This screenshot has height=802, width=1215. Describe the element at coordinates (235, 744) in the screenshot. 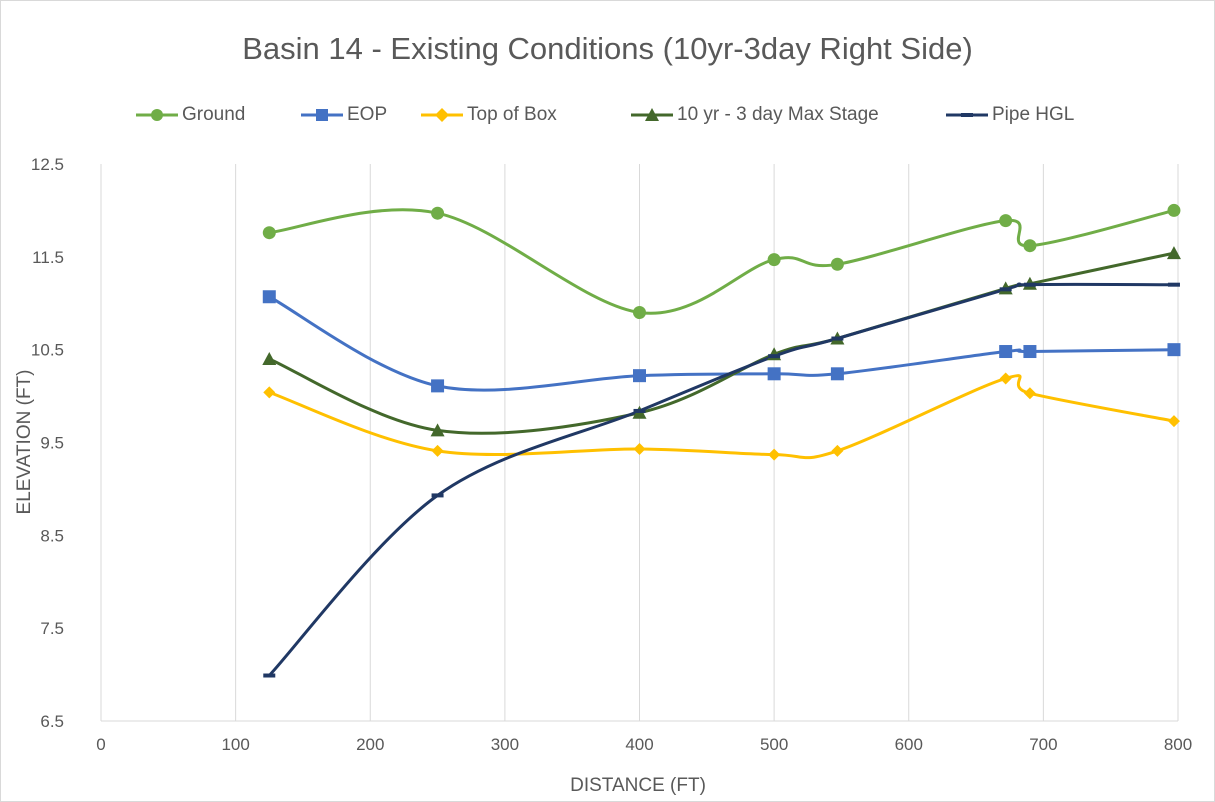

I see `x-tick-label: 100` at that location.